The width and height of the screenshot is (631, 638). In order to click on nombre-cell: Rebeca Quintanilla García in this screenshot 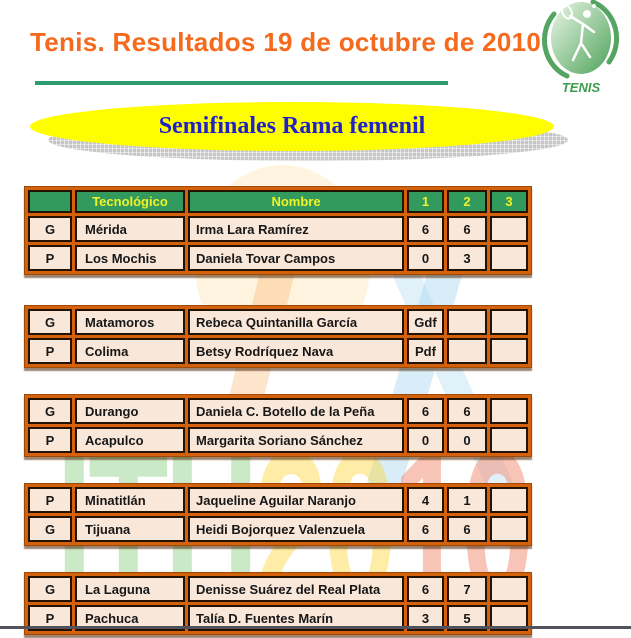, I will do `click(296, 322)`.